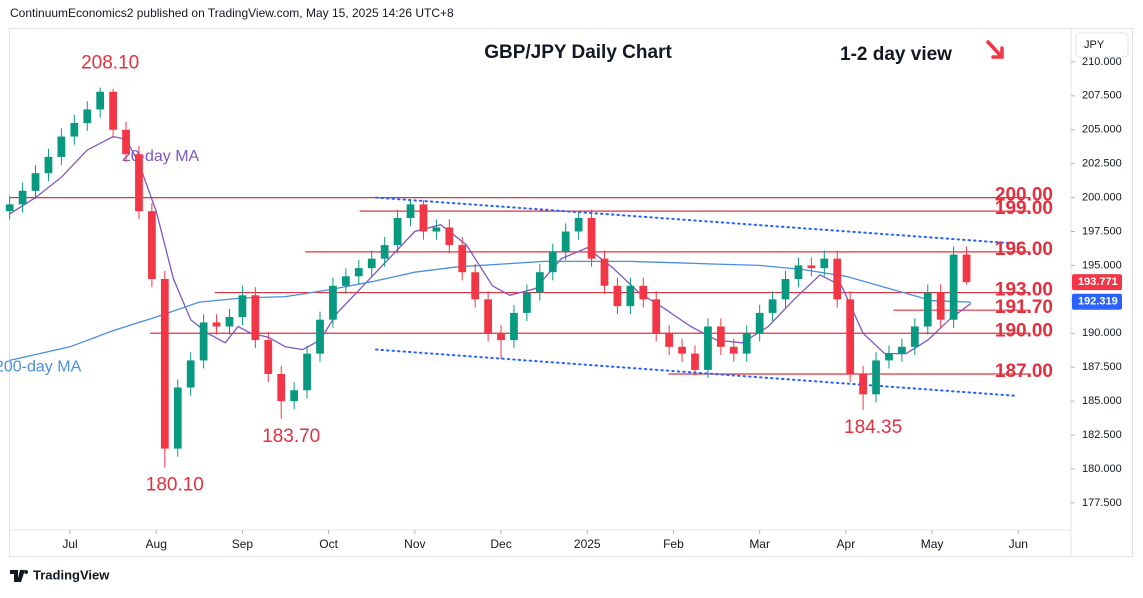 This screenshot has width=1143, height=598. What do you see at coordinates (1102, 367) in the screenshot?
I see `y-tick-label: 187.500` at bounding box center [1102, 367].